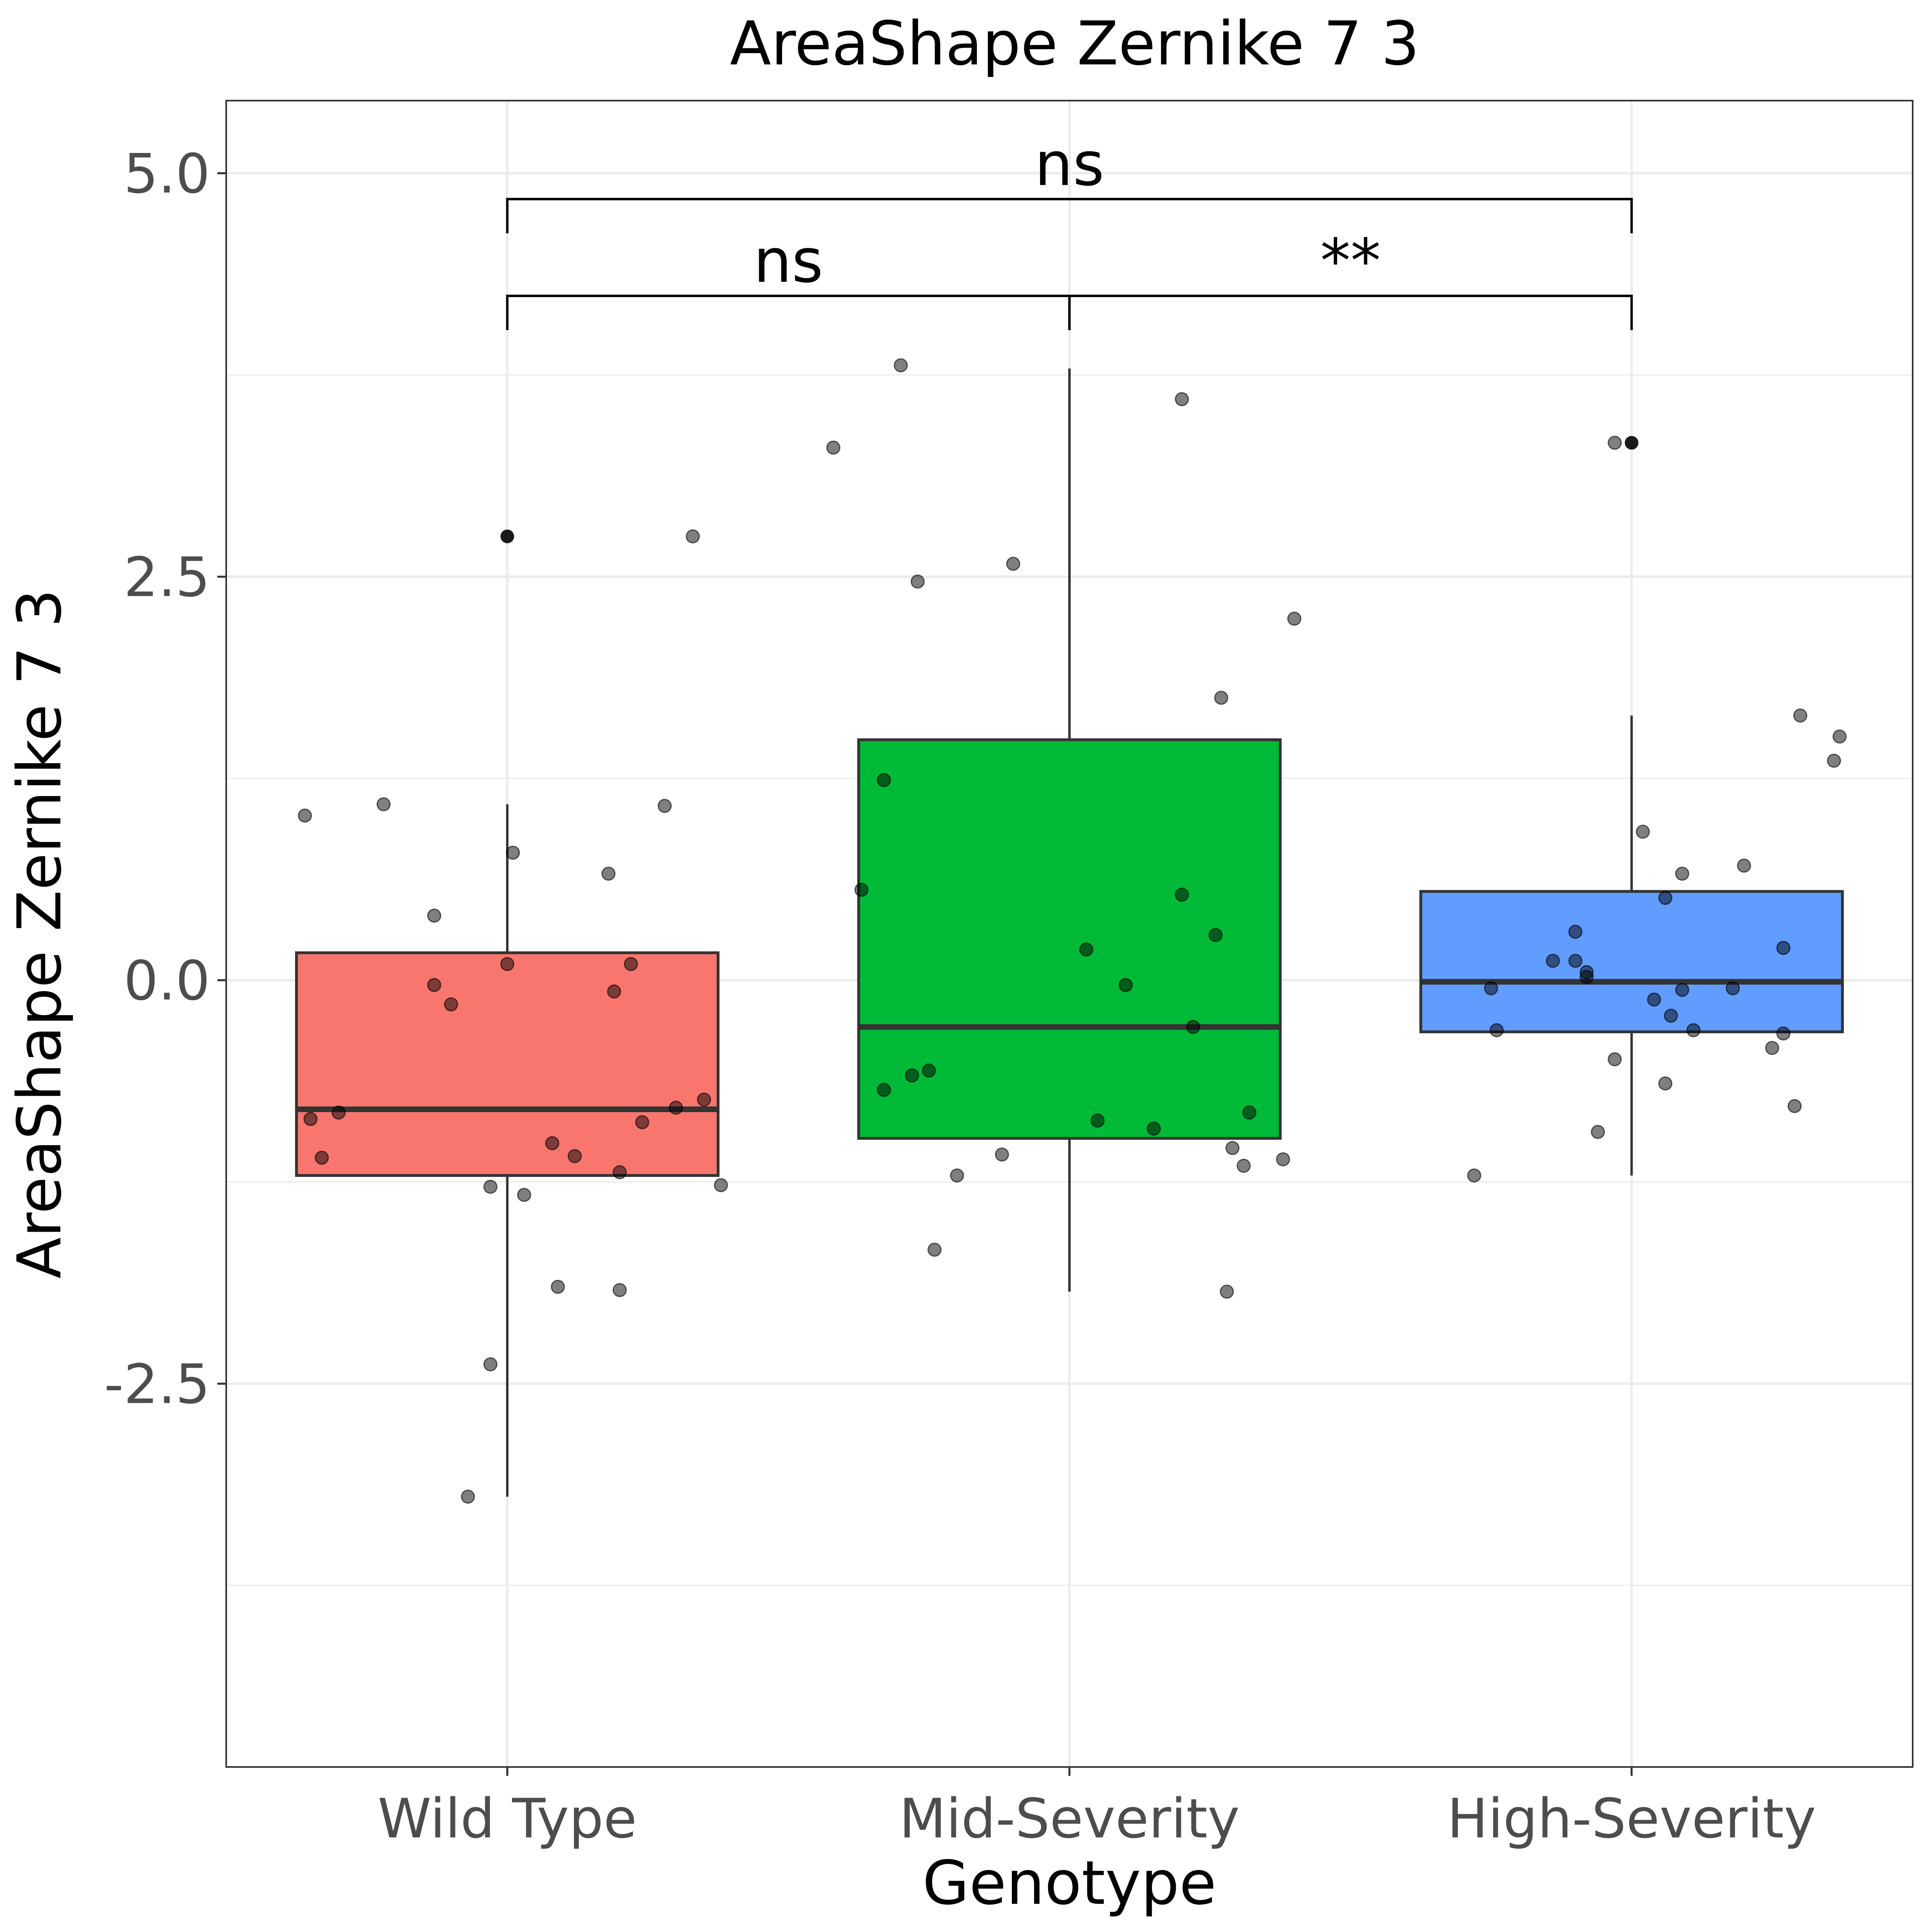 The height and width of the screenshot is (1932, 1932). What do you see at coordinates (157, 1384) in the screenshot?
I see `y-tick-label: -2.5` at bounding box center [157, 1384].